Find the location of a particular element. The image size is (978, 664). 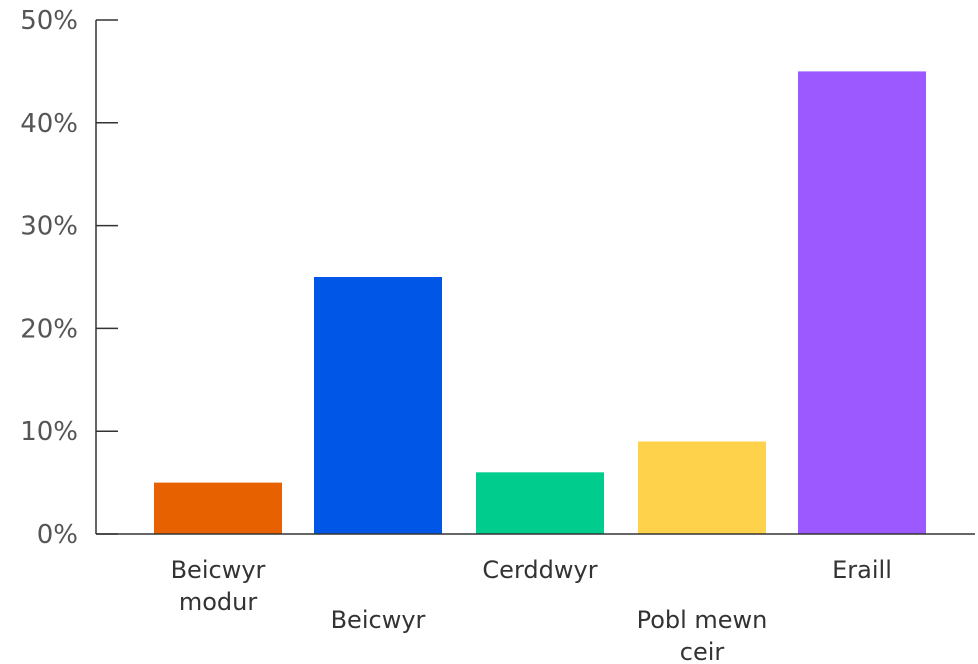

category-label-line: Eraill is located at coordinates (862, 570).